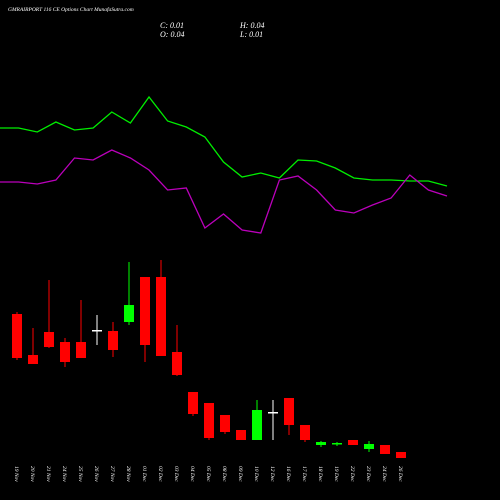  I want to click on stat-open: O: 0.04, so click(172, 34).